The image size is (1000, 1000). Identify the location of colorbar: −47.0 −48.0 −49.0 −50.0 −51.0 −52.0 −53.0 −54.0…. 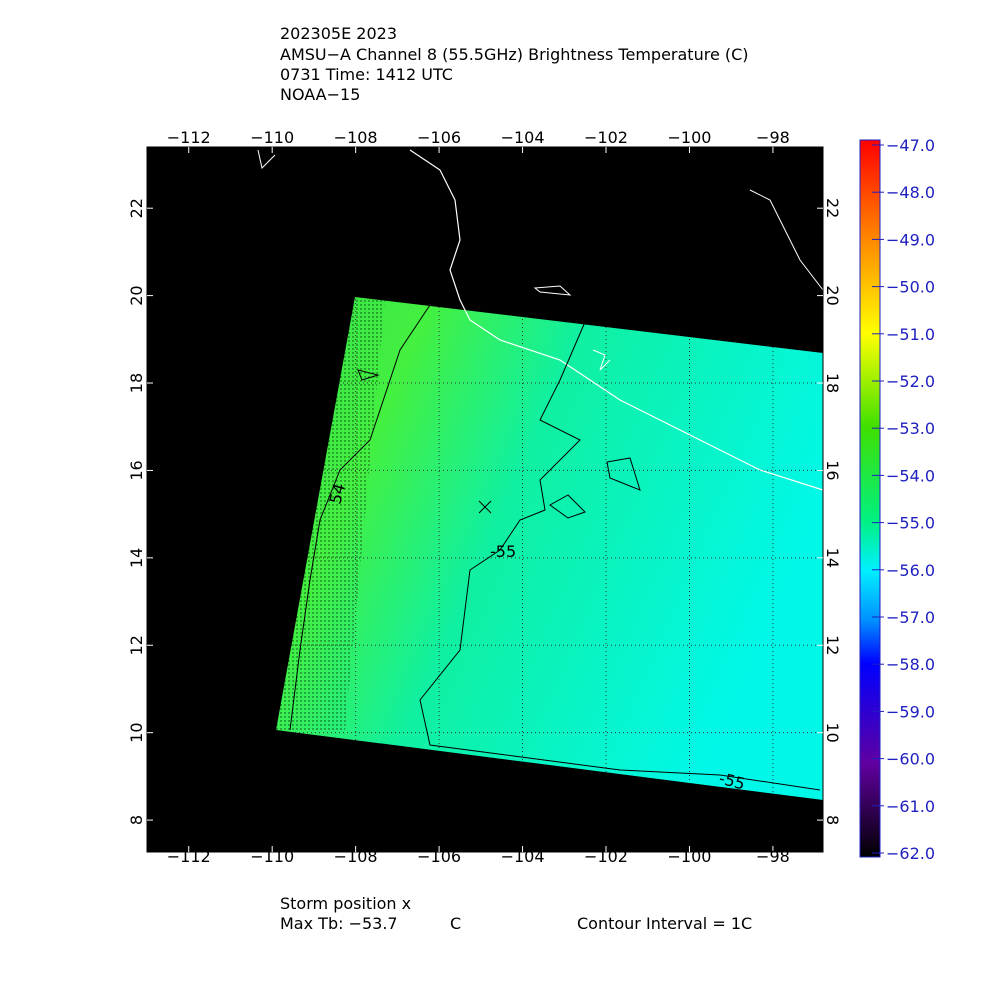
(897, 499).